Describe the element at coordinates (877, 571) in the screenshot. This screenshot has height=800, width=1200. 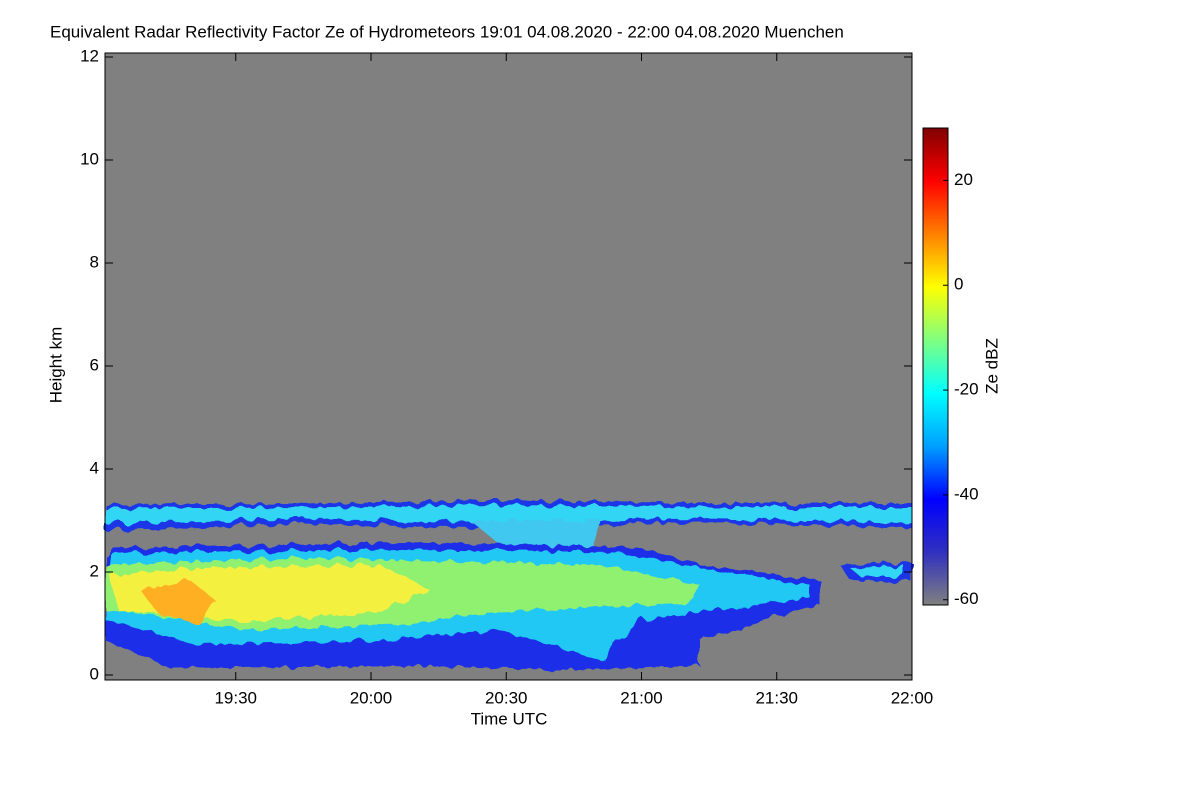
I see `echo-right-core` at that location.